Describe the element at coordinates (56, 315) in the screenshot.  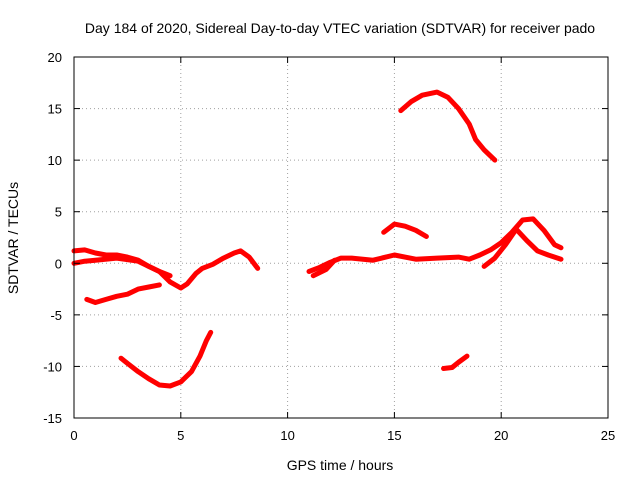
I see `y-tick-label: -5` at that location.